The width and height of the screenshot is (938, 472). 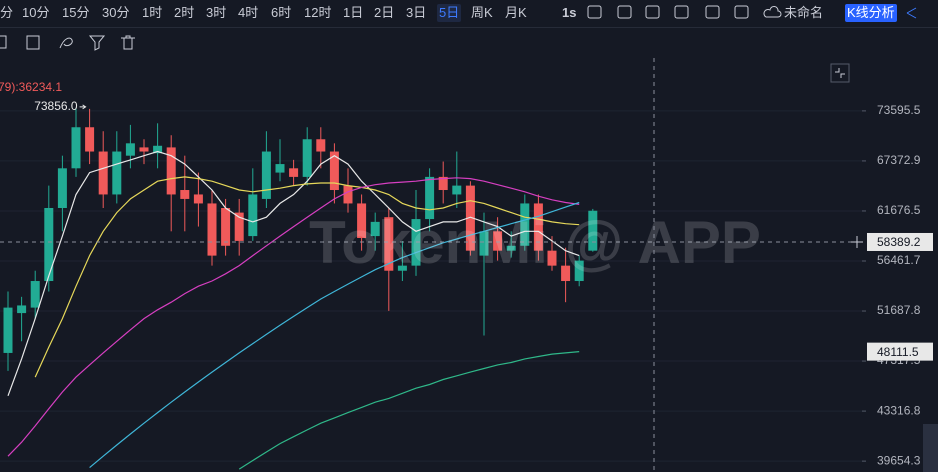 What do you see at coordinates (216, 12) in the screenshot?
I see `interval-button: 3时` at bounding box center [216, 12].